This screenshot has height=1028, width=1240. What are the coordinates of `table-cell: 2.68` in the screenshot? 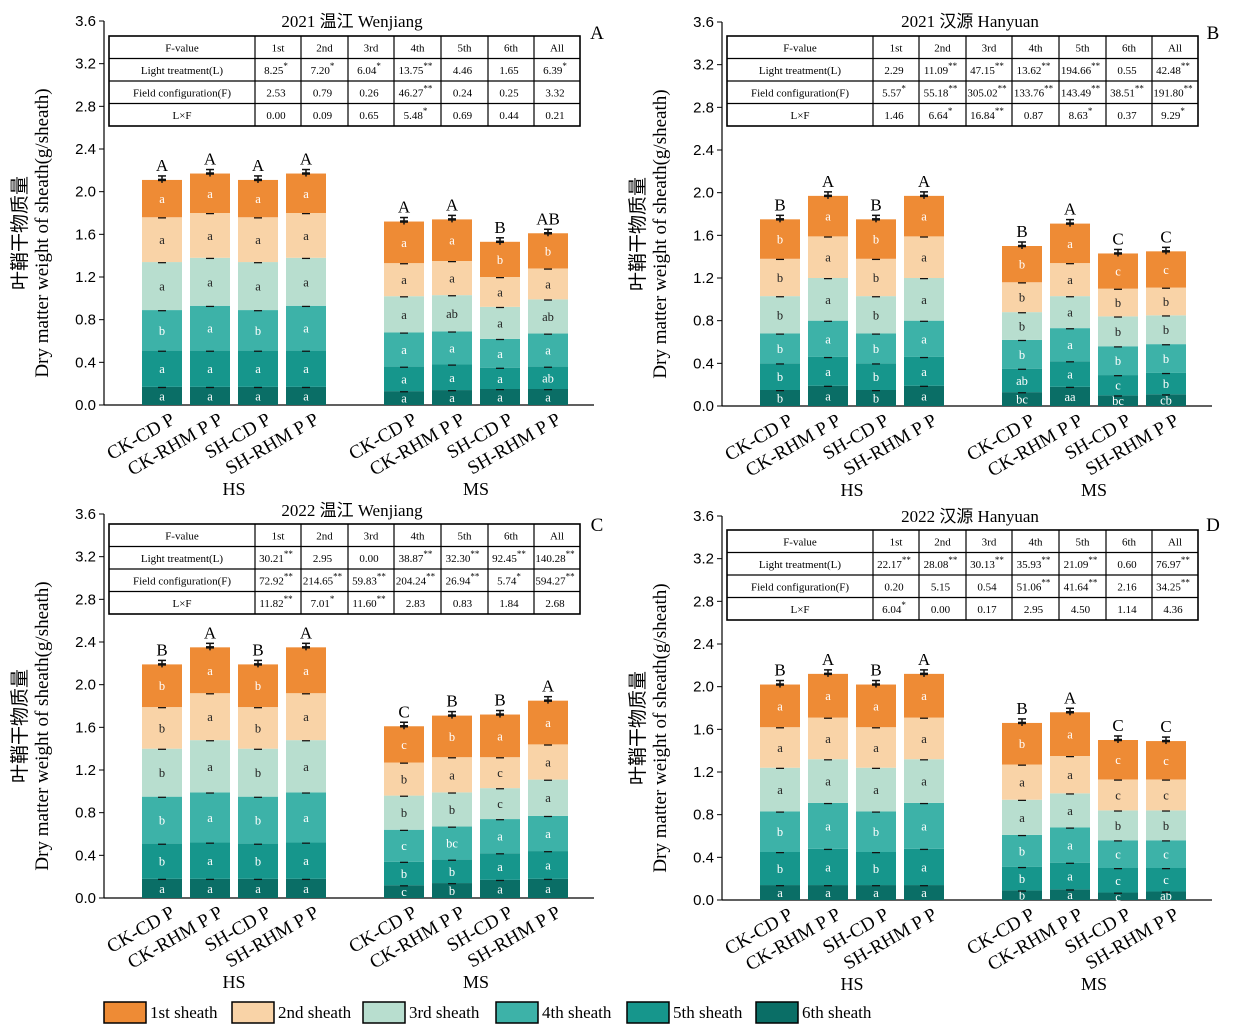 It's located at (555, 604).